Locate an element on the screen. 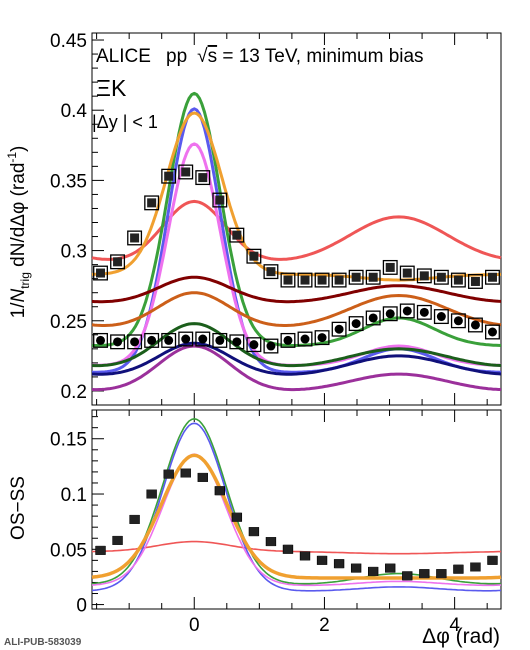 The width and height of the screenshot is (530, 650). y-tick-label: 0.45 is located at coordinates (68, 41).